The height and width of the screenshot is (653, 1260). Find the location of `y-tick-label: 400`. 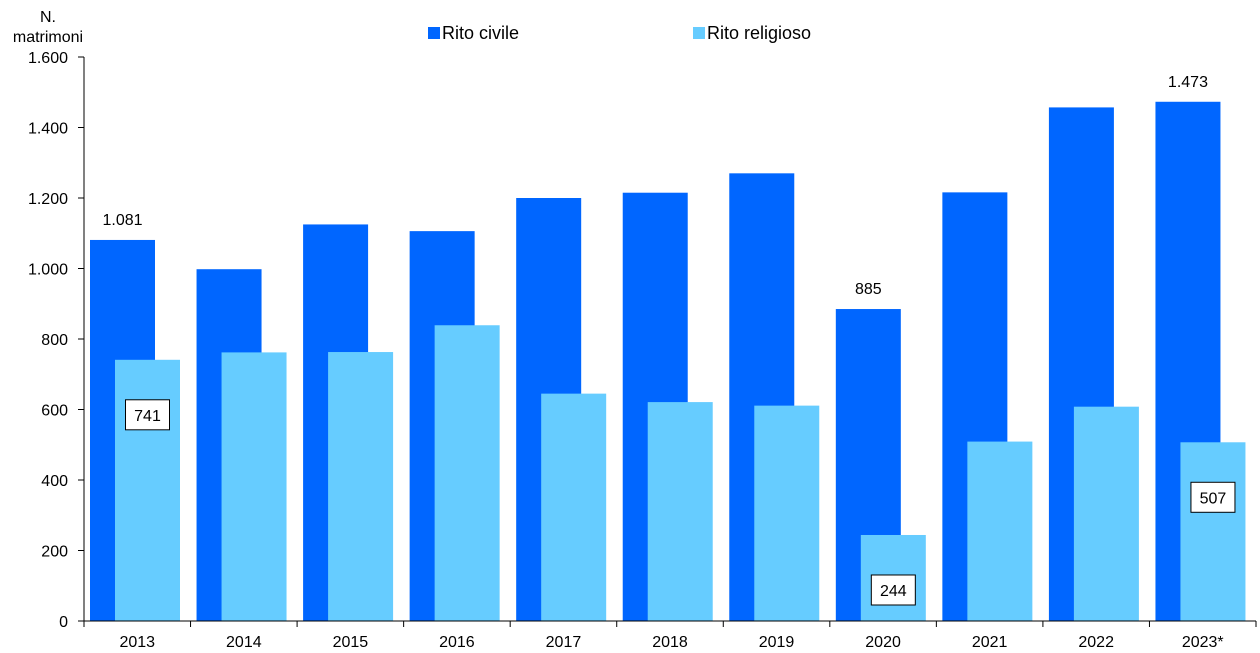

y-tick-label: 400 is located at coordinates (54, 481).